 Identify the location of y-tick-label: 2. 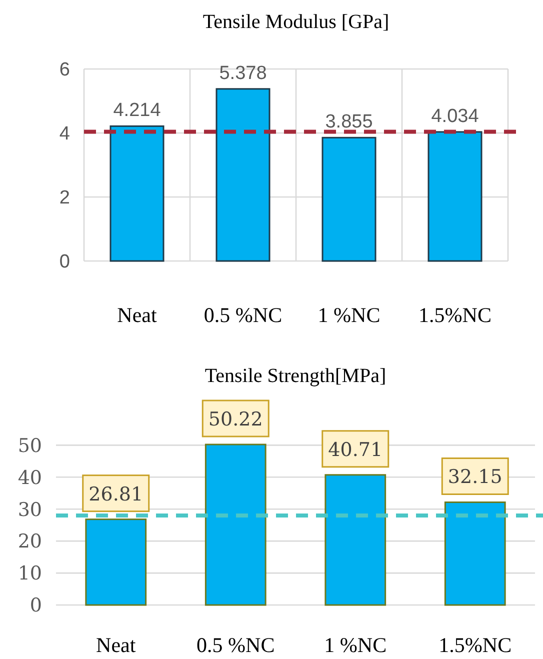
(64, 198).